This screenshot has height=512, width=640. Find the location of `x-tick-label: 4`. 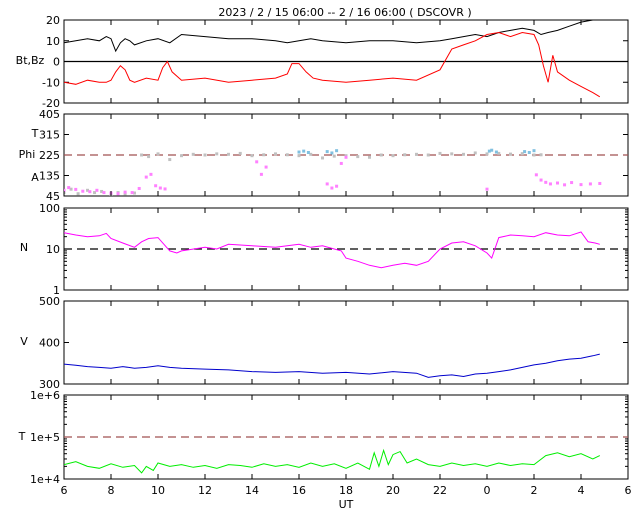

x-tick-label: 4 is located at coordinates (581, 490).